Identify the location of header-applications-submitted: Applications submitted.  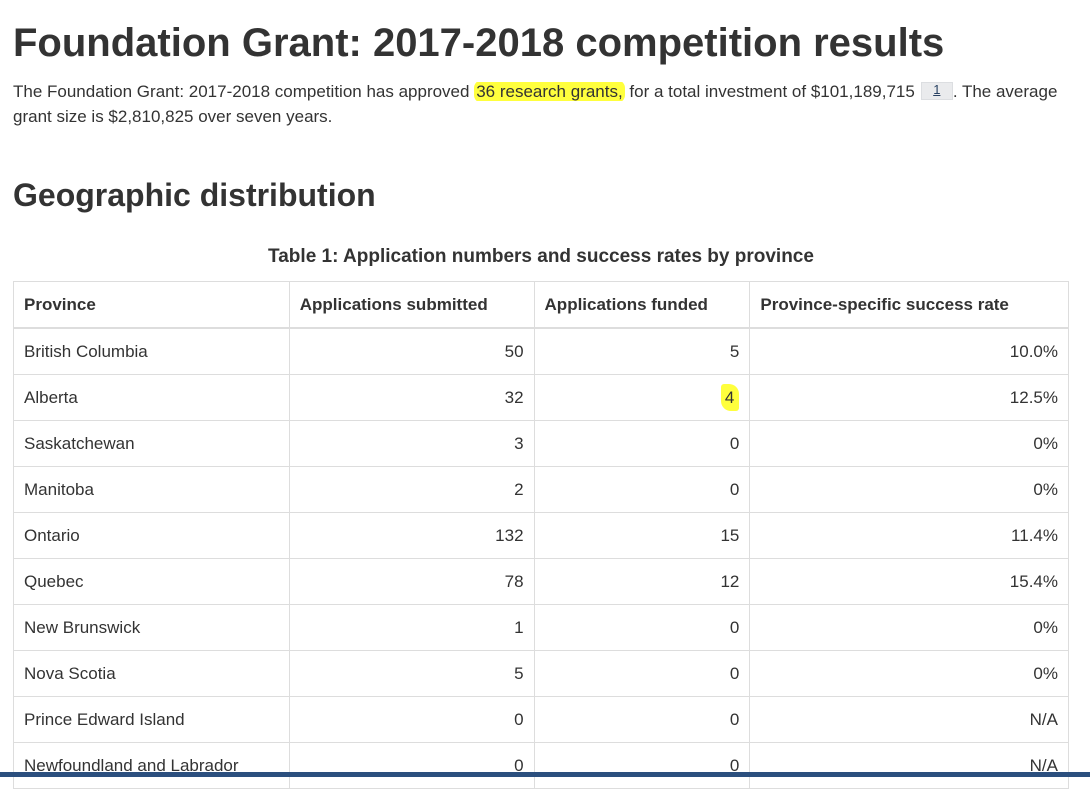
(411, 305).